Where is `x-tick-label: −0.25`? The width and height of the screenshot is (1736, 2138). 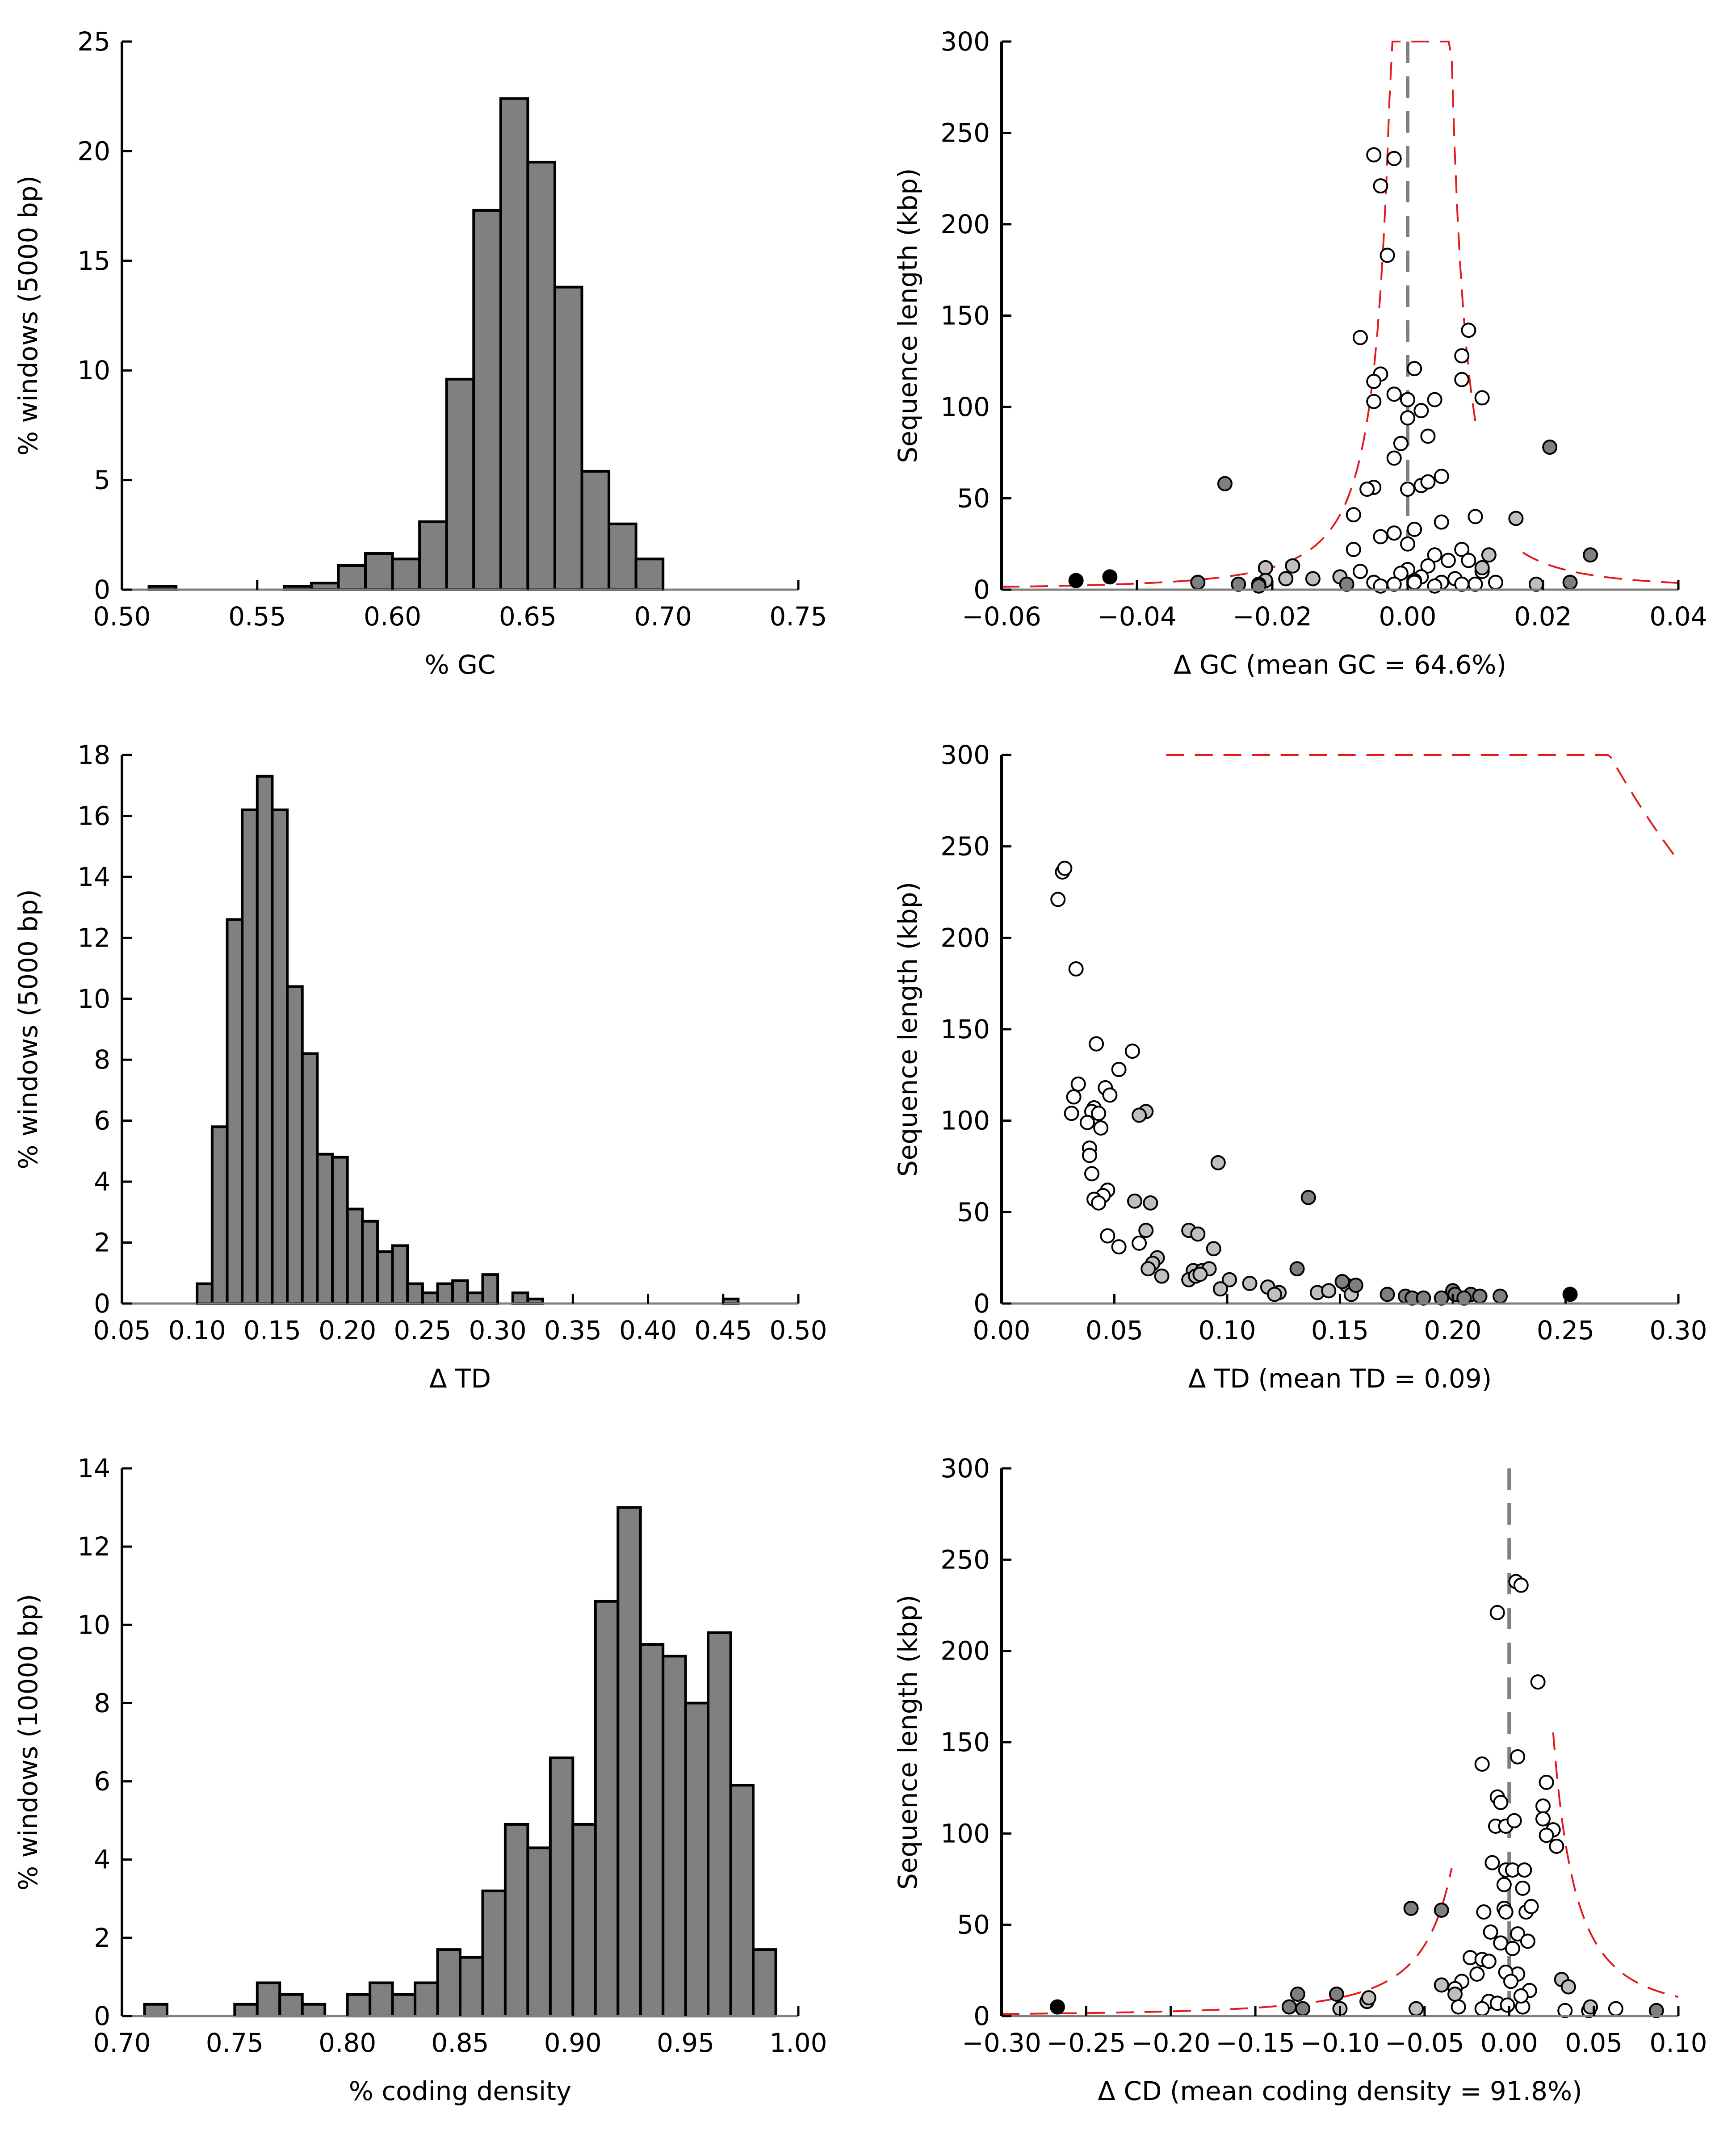
x-tick-label: −0.25 is located at coordinates (1086, 2043).